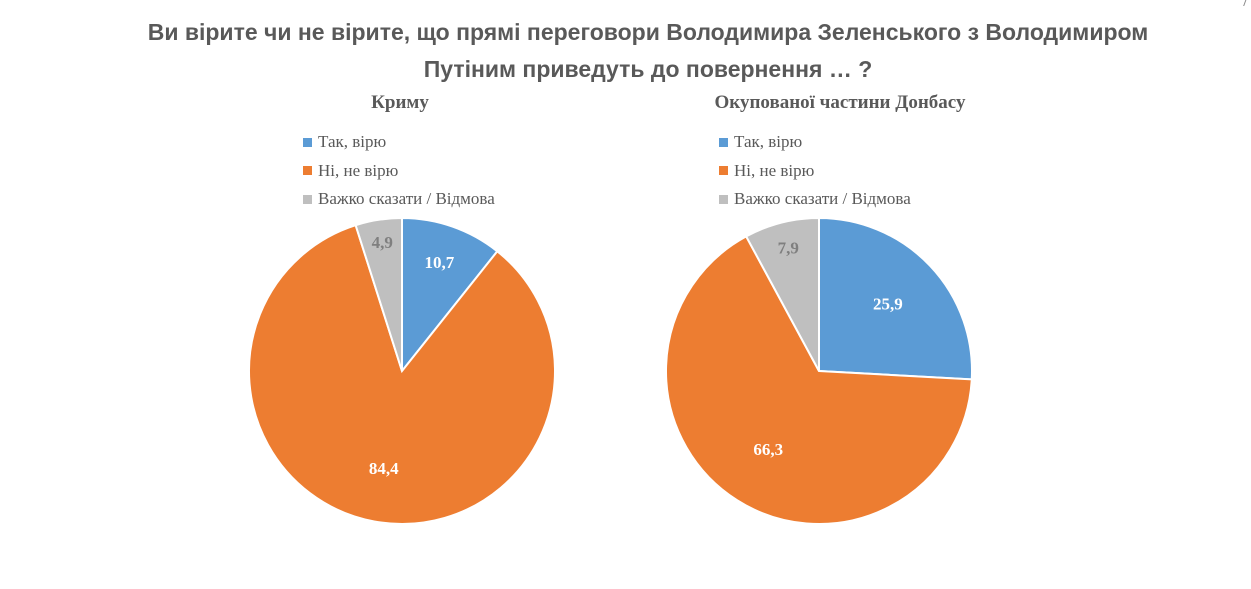 Image resolution: width=1251 pixels, height=589 pixels. Describe the element at coordinates (648, 69) in the screenshot. I see `main-title-line-2: Путіним приведуть до повернення … ?` at that location.